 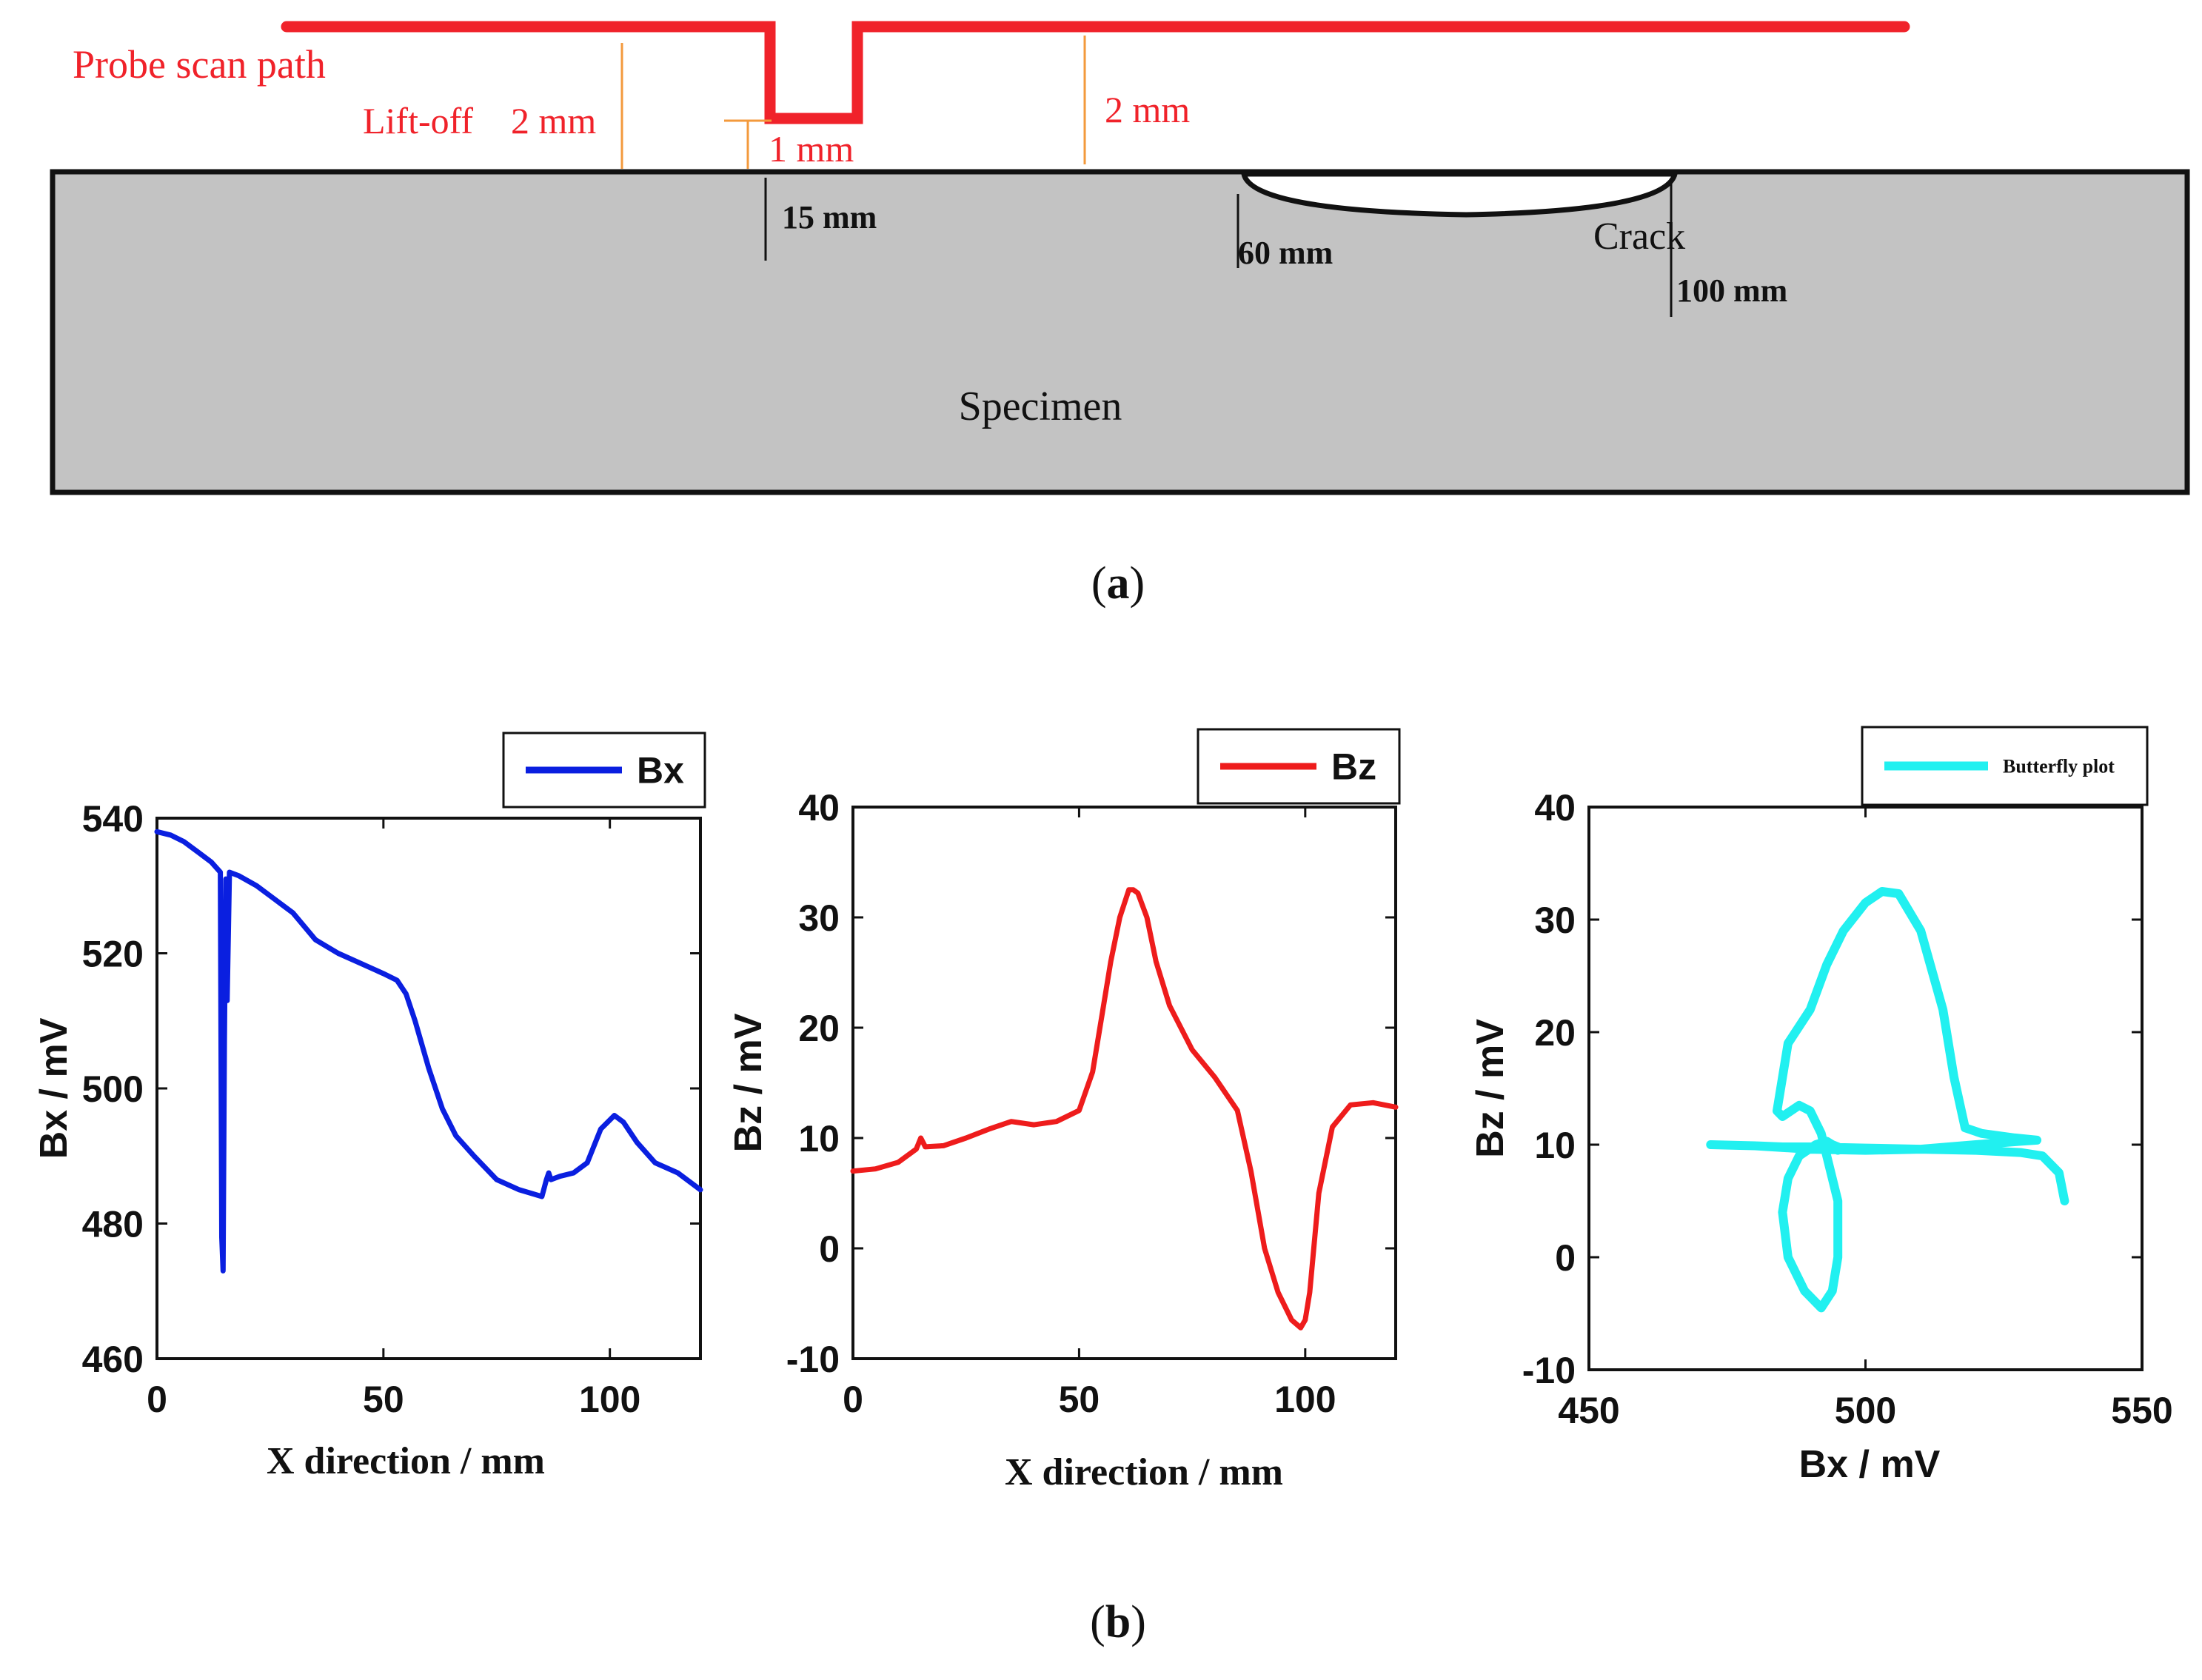 I want to click on lift-off-label: Lift-off, so click(x=418, y=121).